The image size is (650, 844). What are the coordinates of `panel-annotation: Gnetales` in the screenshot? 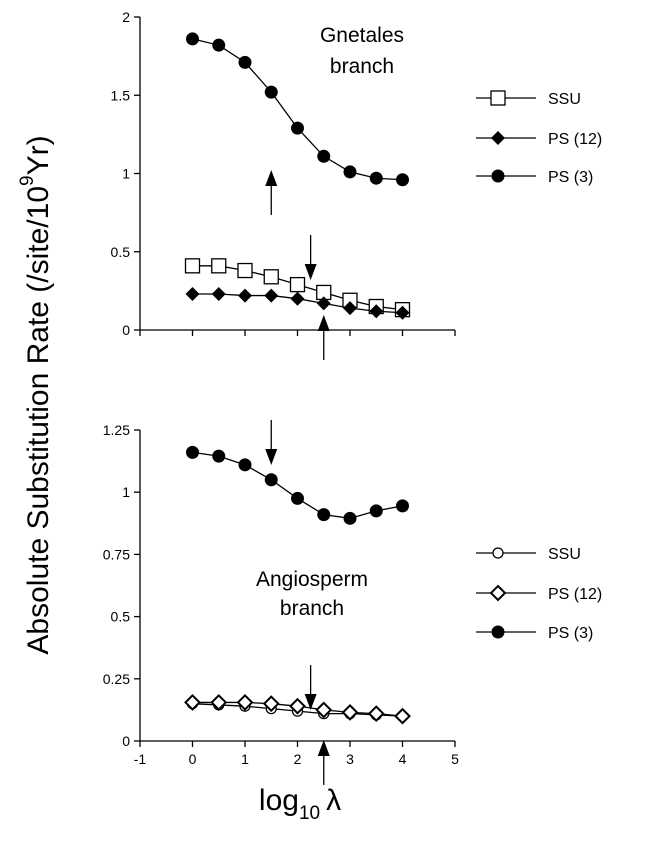 It's located at (362, 35).